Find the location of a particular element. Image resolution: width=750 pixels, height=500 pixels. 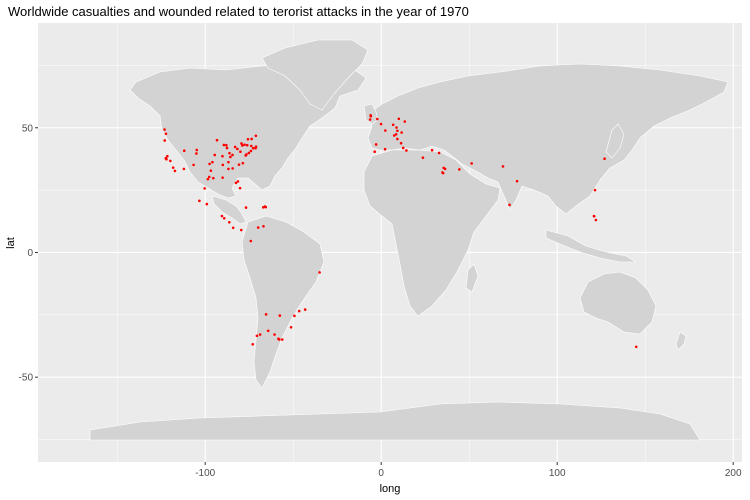

x-axis-title: long is located at coordinates (390, 489).